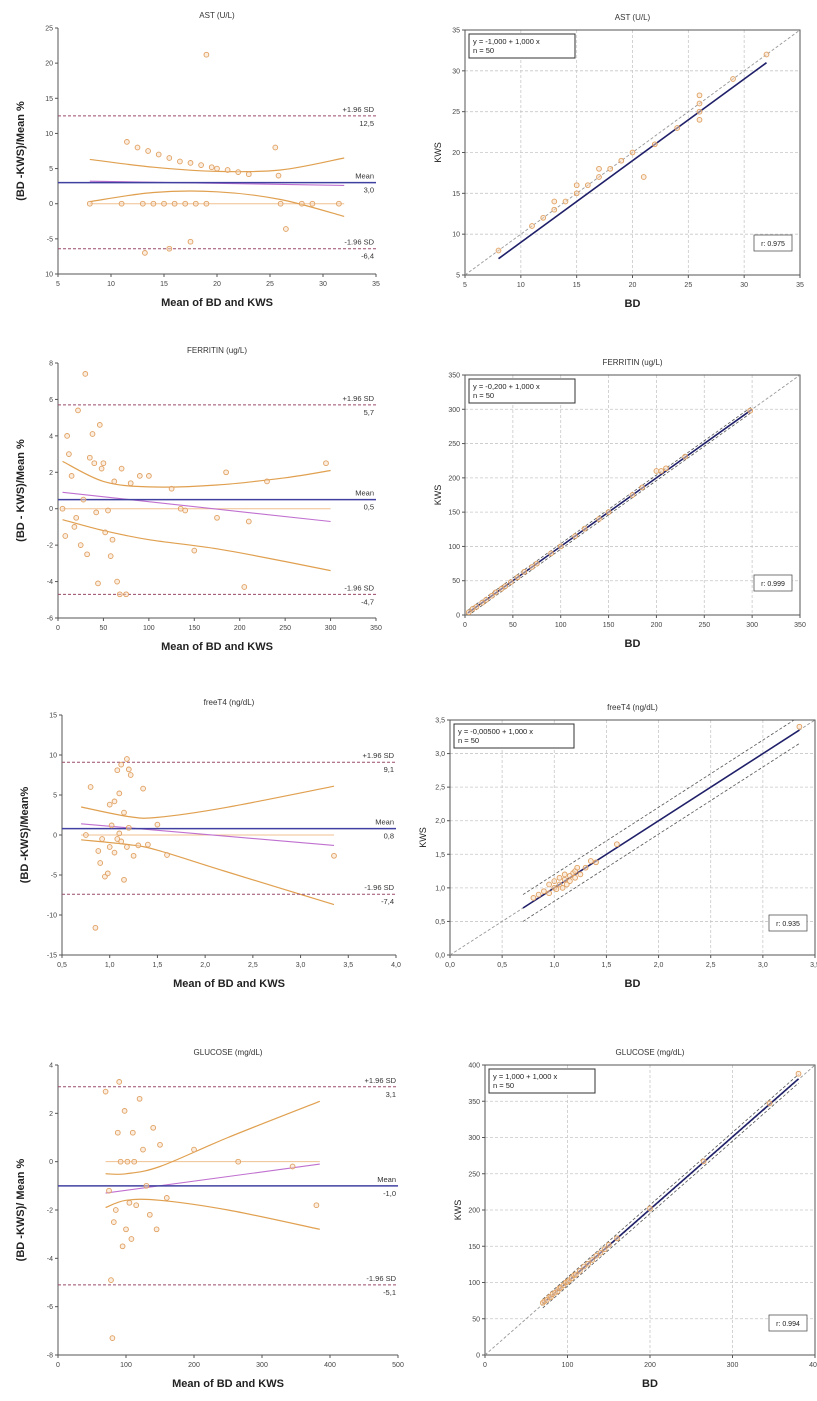 The image size is (817, 1401). Describe the element at coordinates (217, 303) in the screenshot. I see `ast-ba-x-axis-label: Mean of BD and KWS` at that location.